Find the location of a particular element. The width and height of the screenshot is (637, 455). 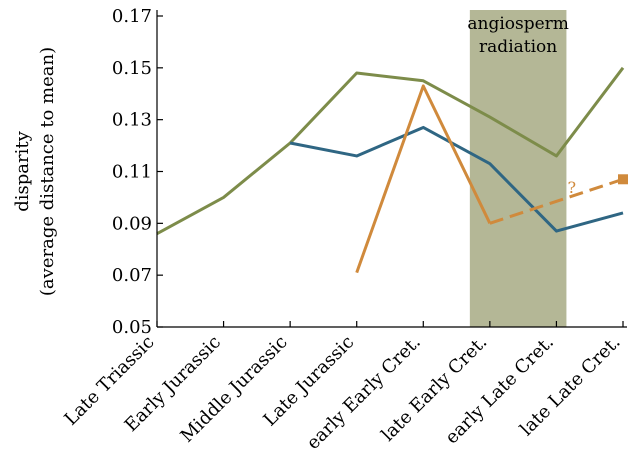

y-tick-label: 0.11 is located at coordinates (132, 172).